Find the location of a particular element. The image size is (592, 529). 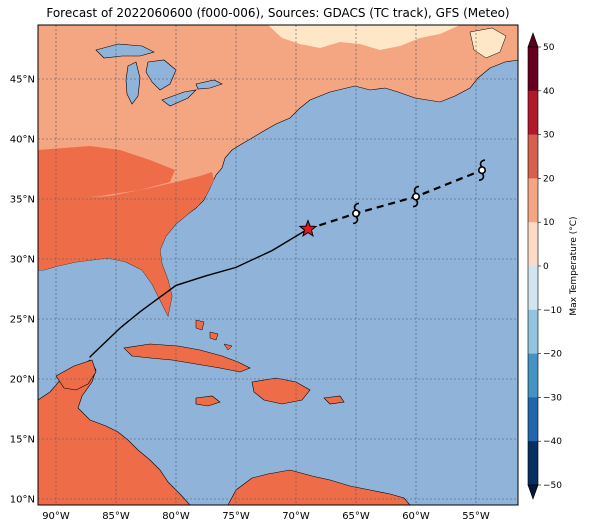

lon-tick-label: 55°W is located at coordinates (476, 516).